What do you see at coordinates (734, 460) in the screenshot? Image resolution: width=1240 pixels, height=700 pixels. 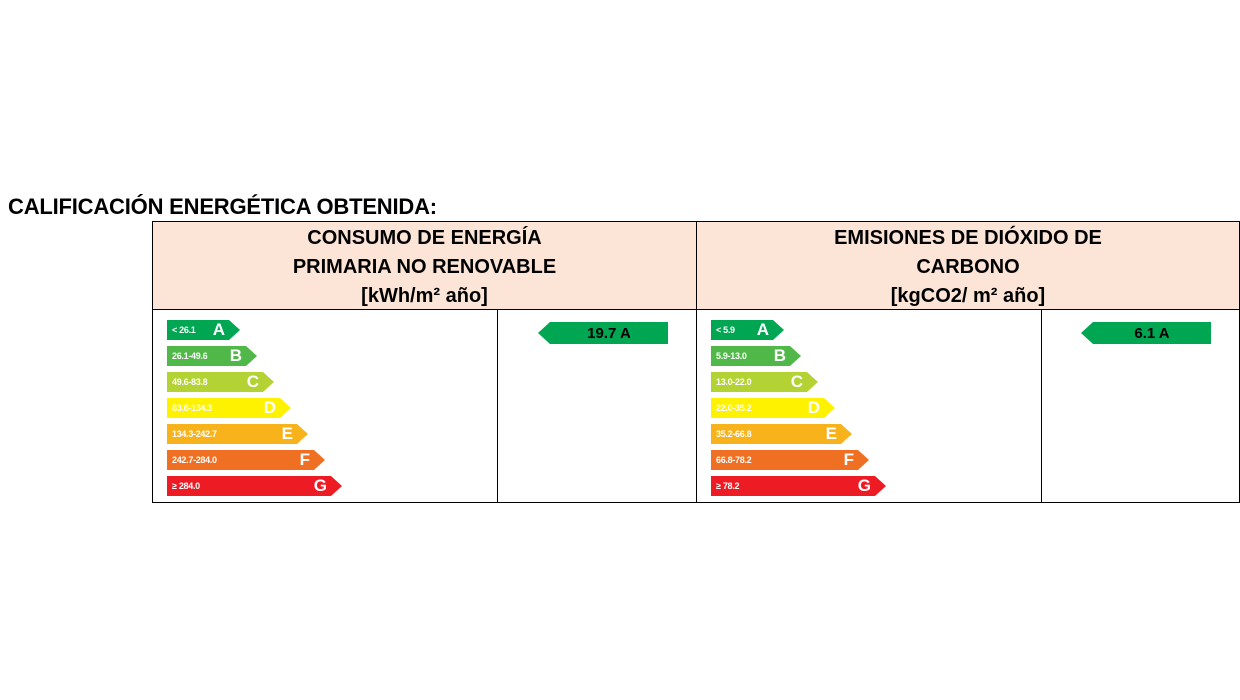 I see `band-range: 66.8-78.2` at bounding box center [734, 460].